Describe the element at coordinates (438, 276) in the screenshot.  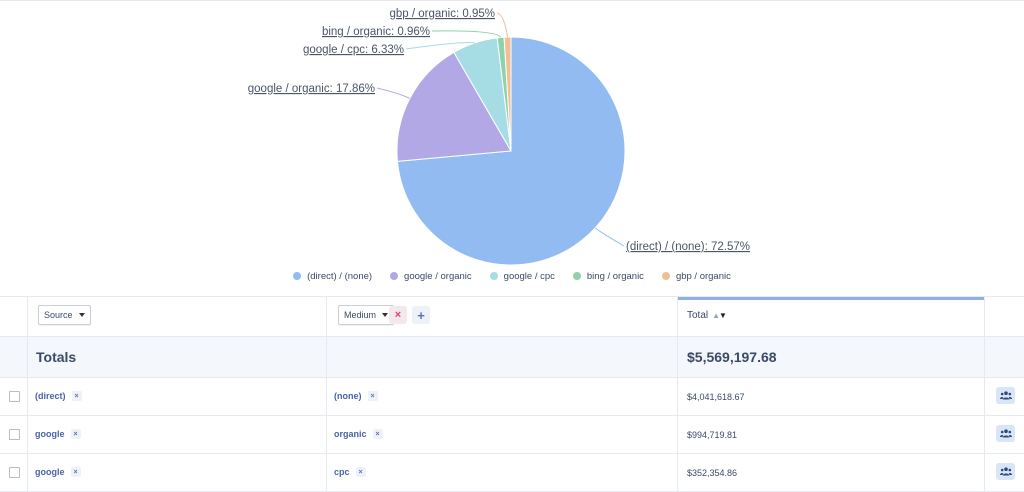
I see `legend-label: google / organic` at that location.